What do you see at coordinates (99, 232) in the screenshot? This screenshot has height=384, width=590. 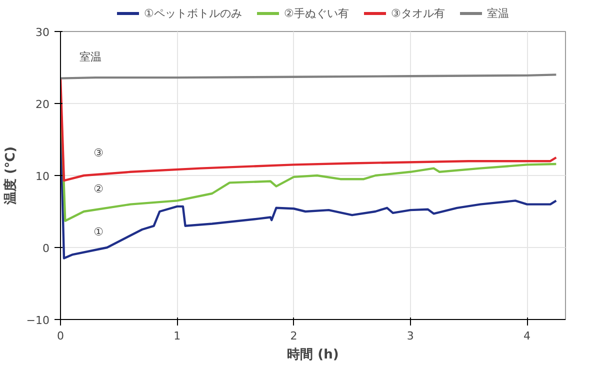 I see `annotation: ①` at bounding box center [99, 232].